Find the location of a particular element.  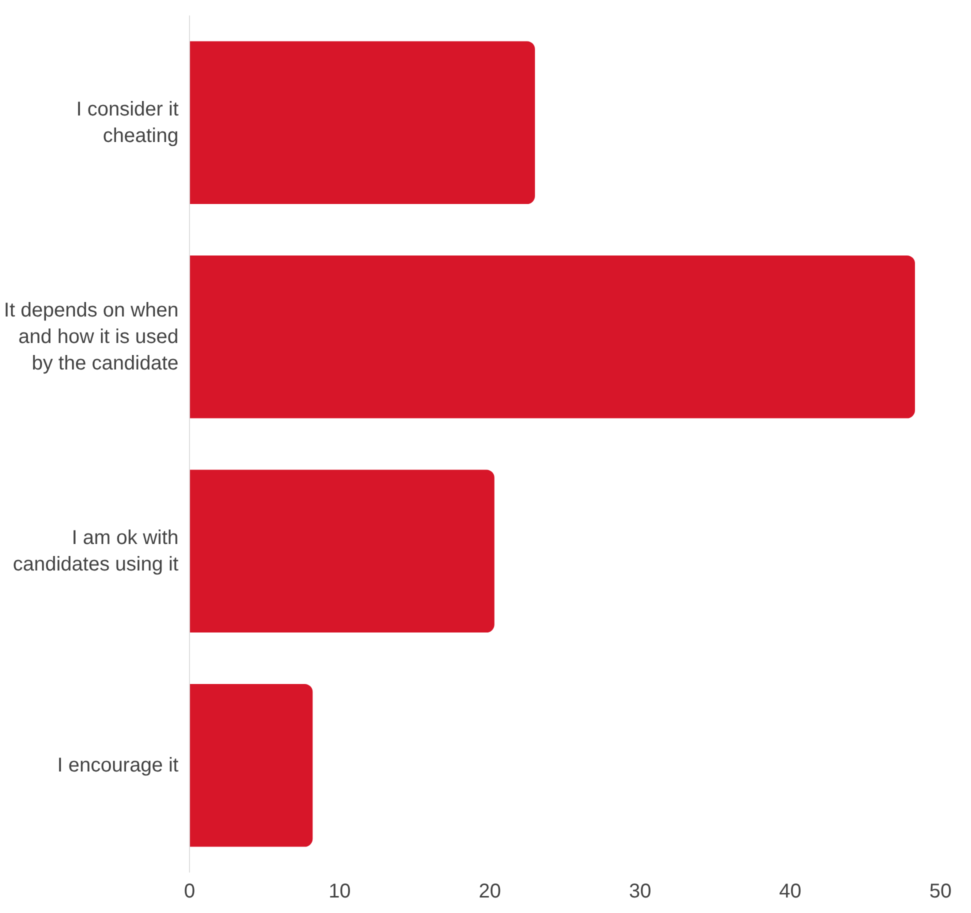

y-tick-label: I encourage it is located at coordinates (118, 765).